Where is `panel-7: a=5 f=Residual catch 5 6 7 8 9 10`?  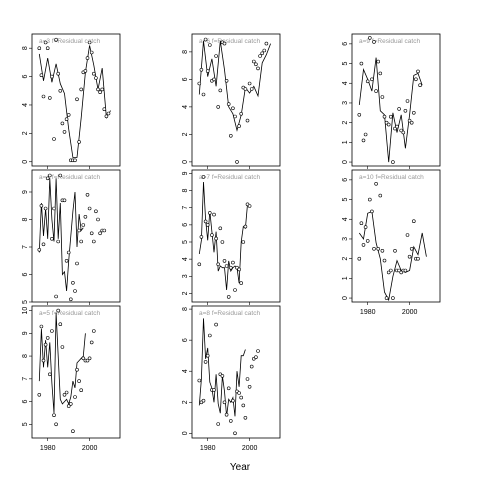
panel-7: a=5 f=Residual catch 5 6 7 8 9 10 is located at coordinates (71, 373).